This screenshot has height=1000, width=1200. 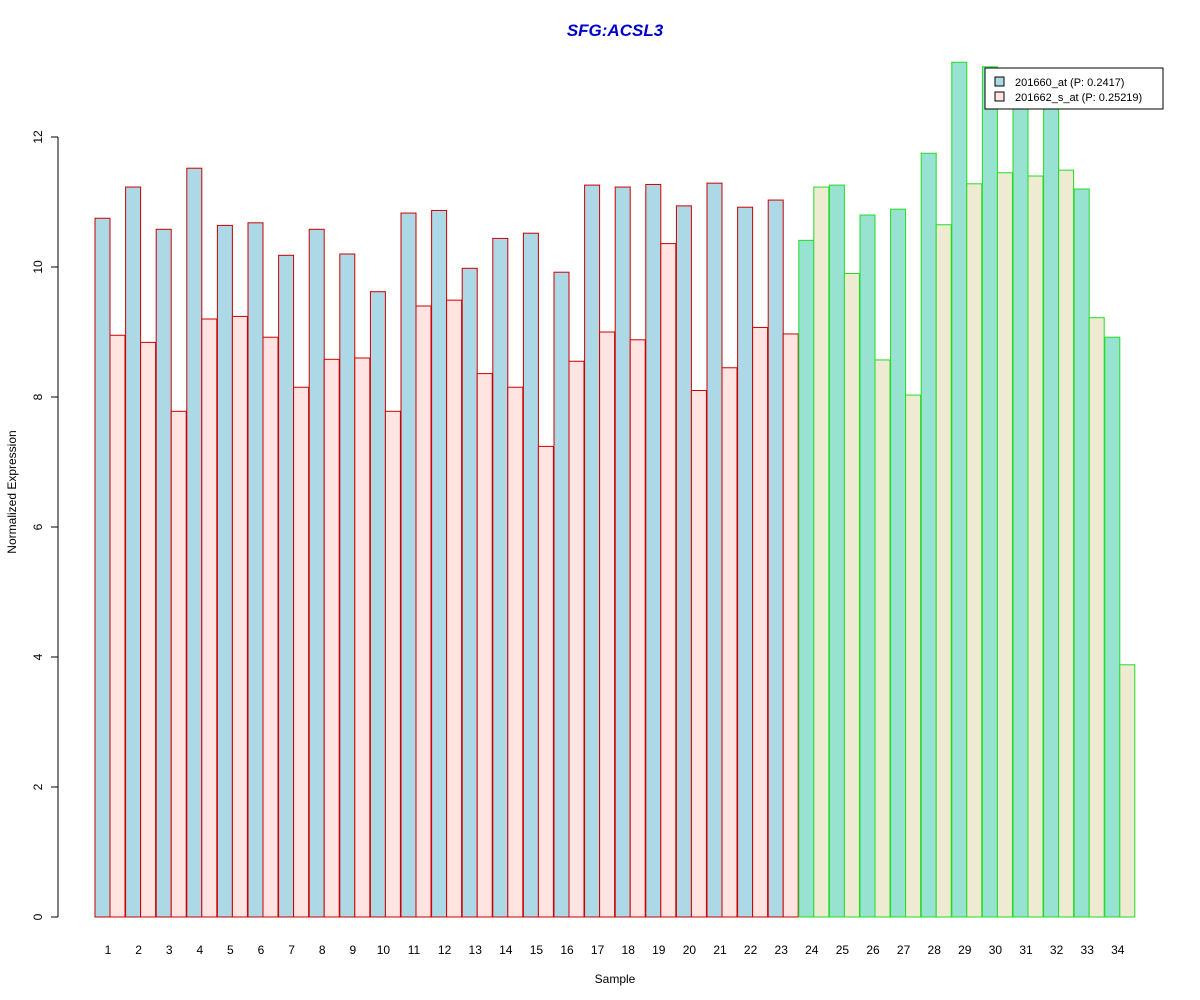 What do you see at coordinates (615, 30) in the screenshot?
I see `chart-title: SFG:ACSL3` at bounding box center [615, 30].